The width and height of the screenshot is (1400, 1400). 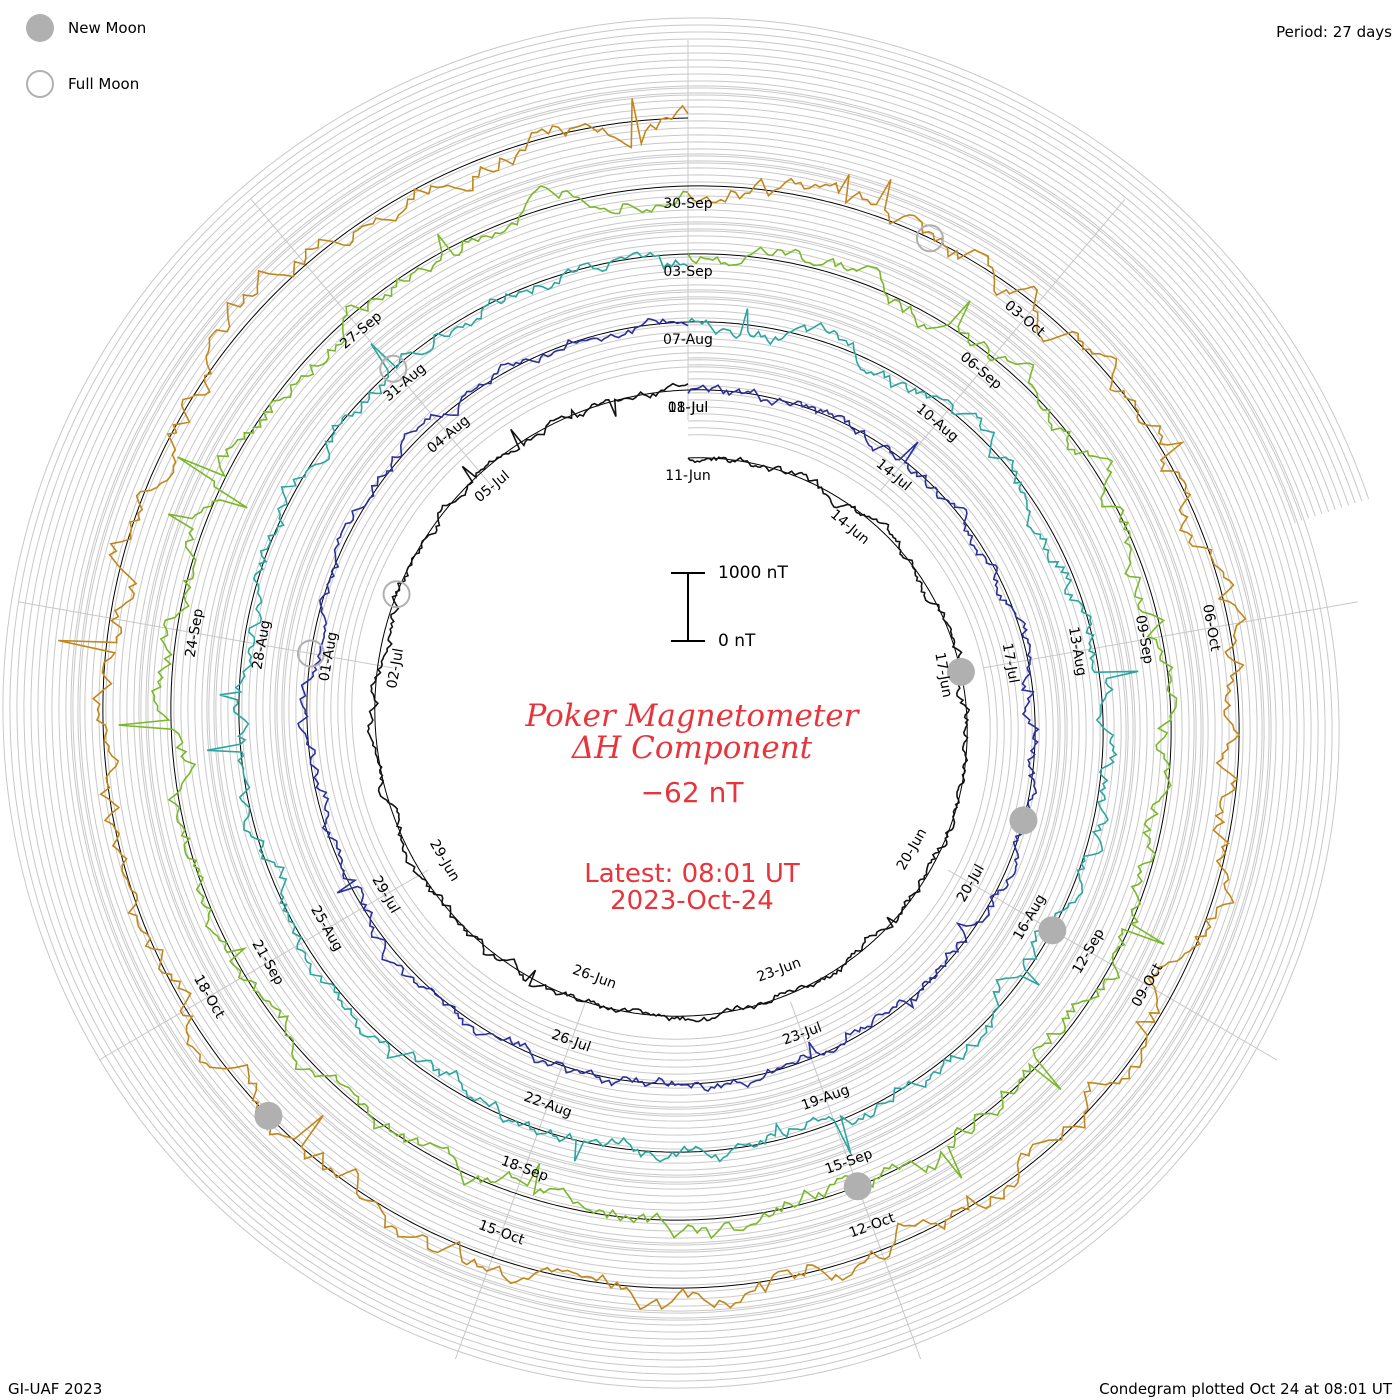 What do you see at coordinates (849, 528) in the screenshot?
I see `date-tick-label: 14-Jun` at bounding box center [849, 528].